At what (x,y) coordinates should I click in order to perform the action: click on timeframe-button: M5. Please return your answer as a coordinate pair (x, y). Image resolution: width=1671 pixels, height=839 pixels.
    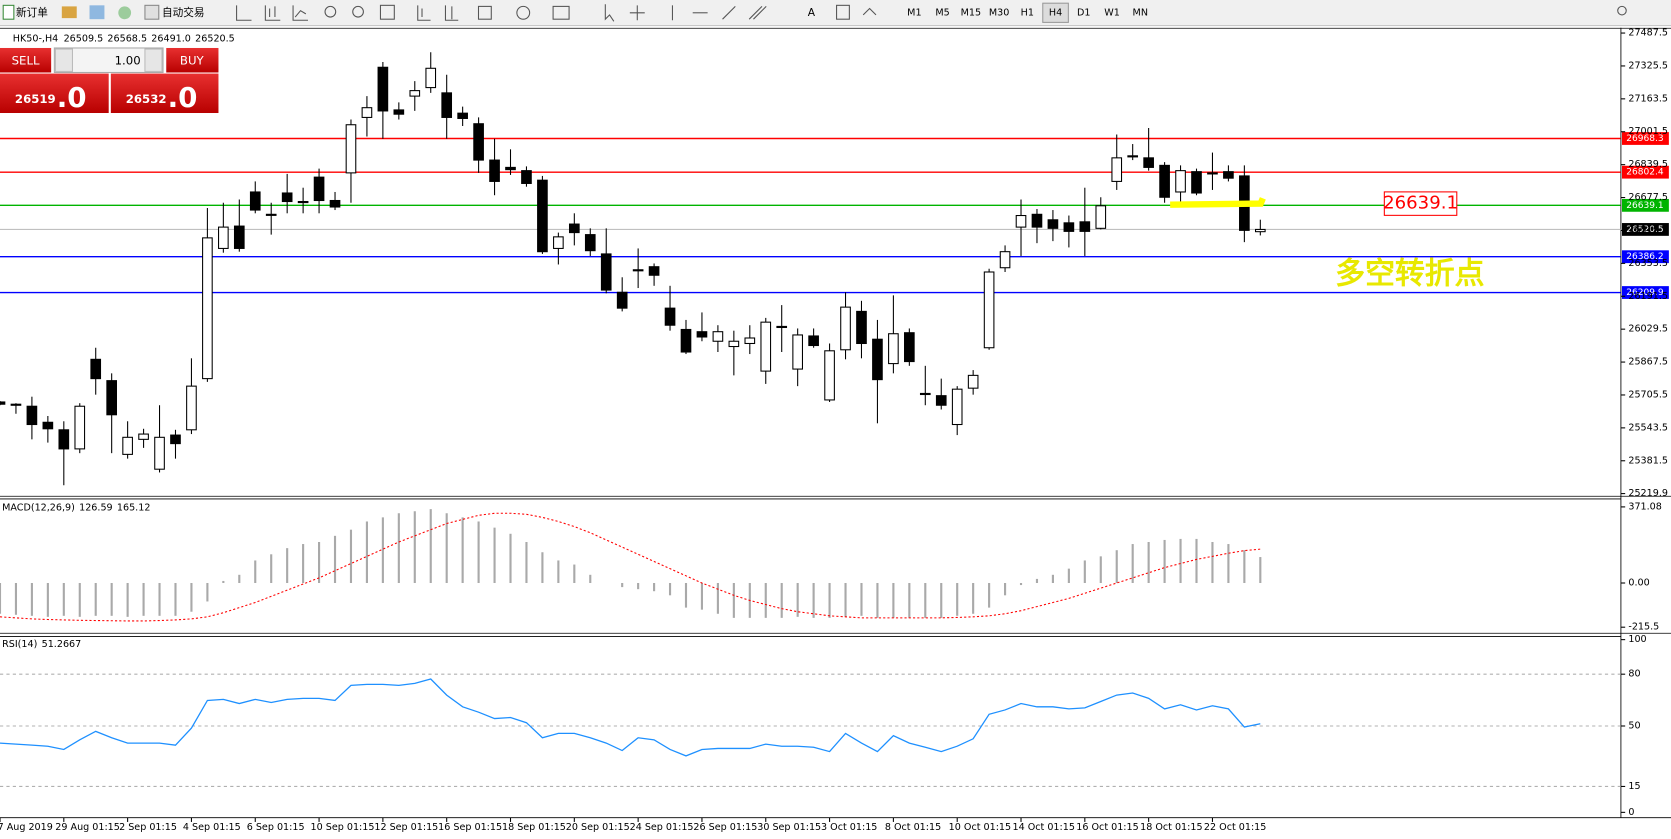
    Looking at the image, I should click on (942, 12).